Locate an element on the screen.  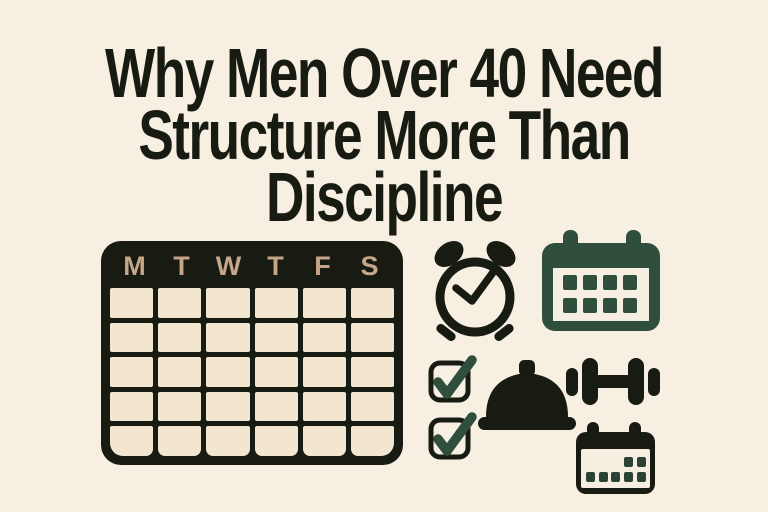
day-header-sat: S is located at coordinates (369, 266).